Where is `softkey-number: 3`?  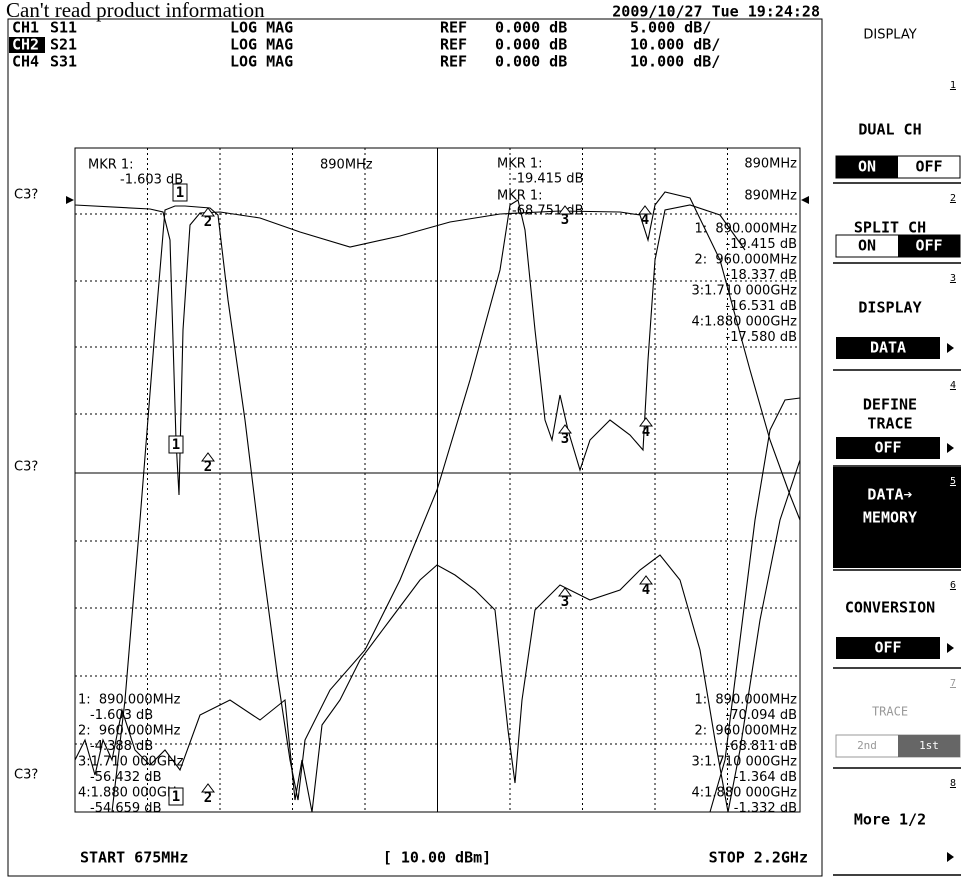 softkey-number: 3 is located at coordinates (953, 278).